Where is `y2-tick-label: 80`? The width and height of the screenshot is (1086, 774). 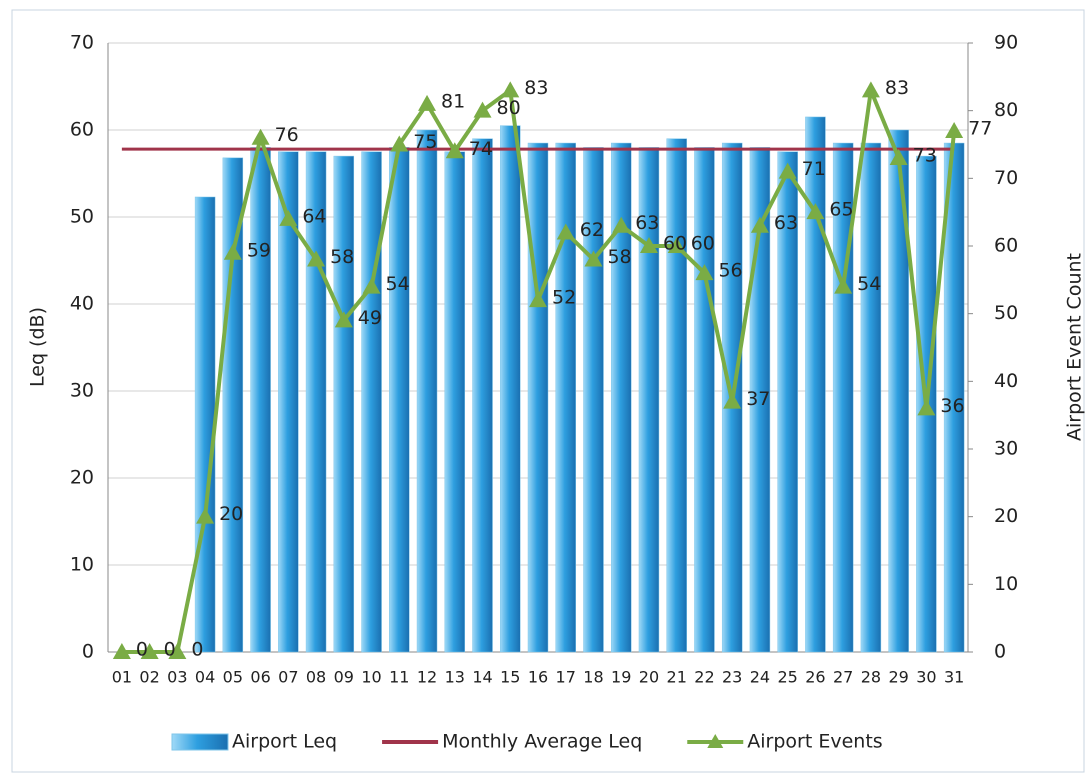
y2-tick-label: 80 is located at coordinates (1006, 110).